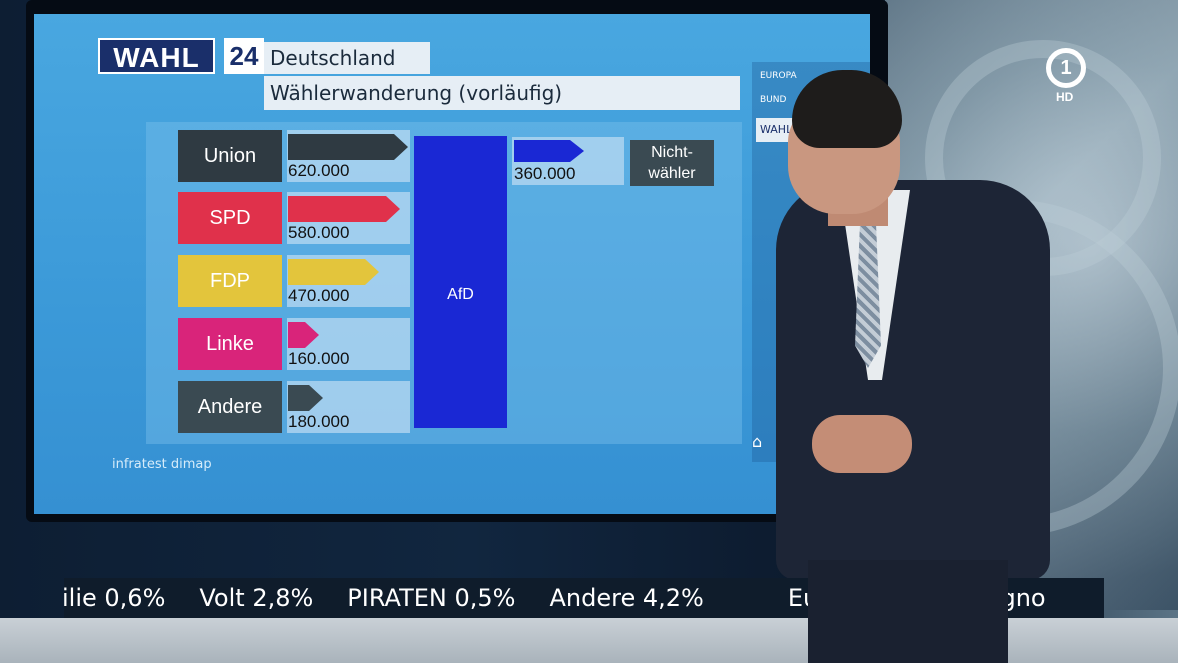 This screenshot has height=663, width=1178. What do you see at coordinates (333, 272) in the screenshot?
I see `flow-arrow-fdp` at bounding box center [333, 272].